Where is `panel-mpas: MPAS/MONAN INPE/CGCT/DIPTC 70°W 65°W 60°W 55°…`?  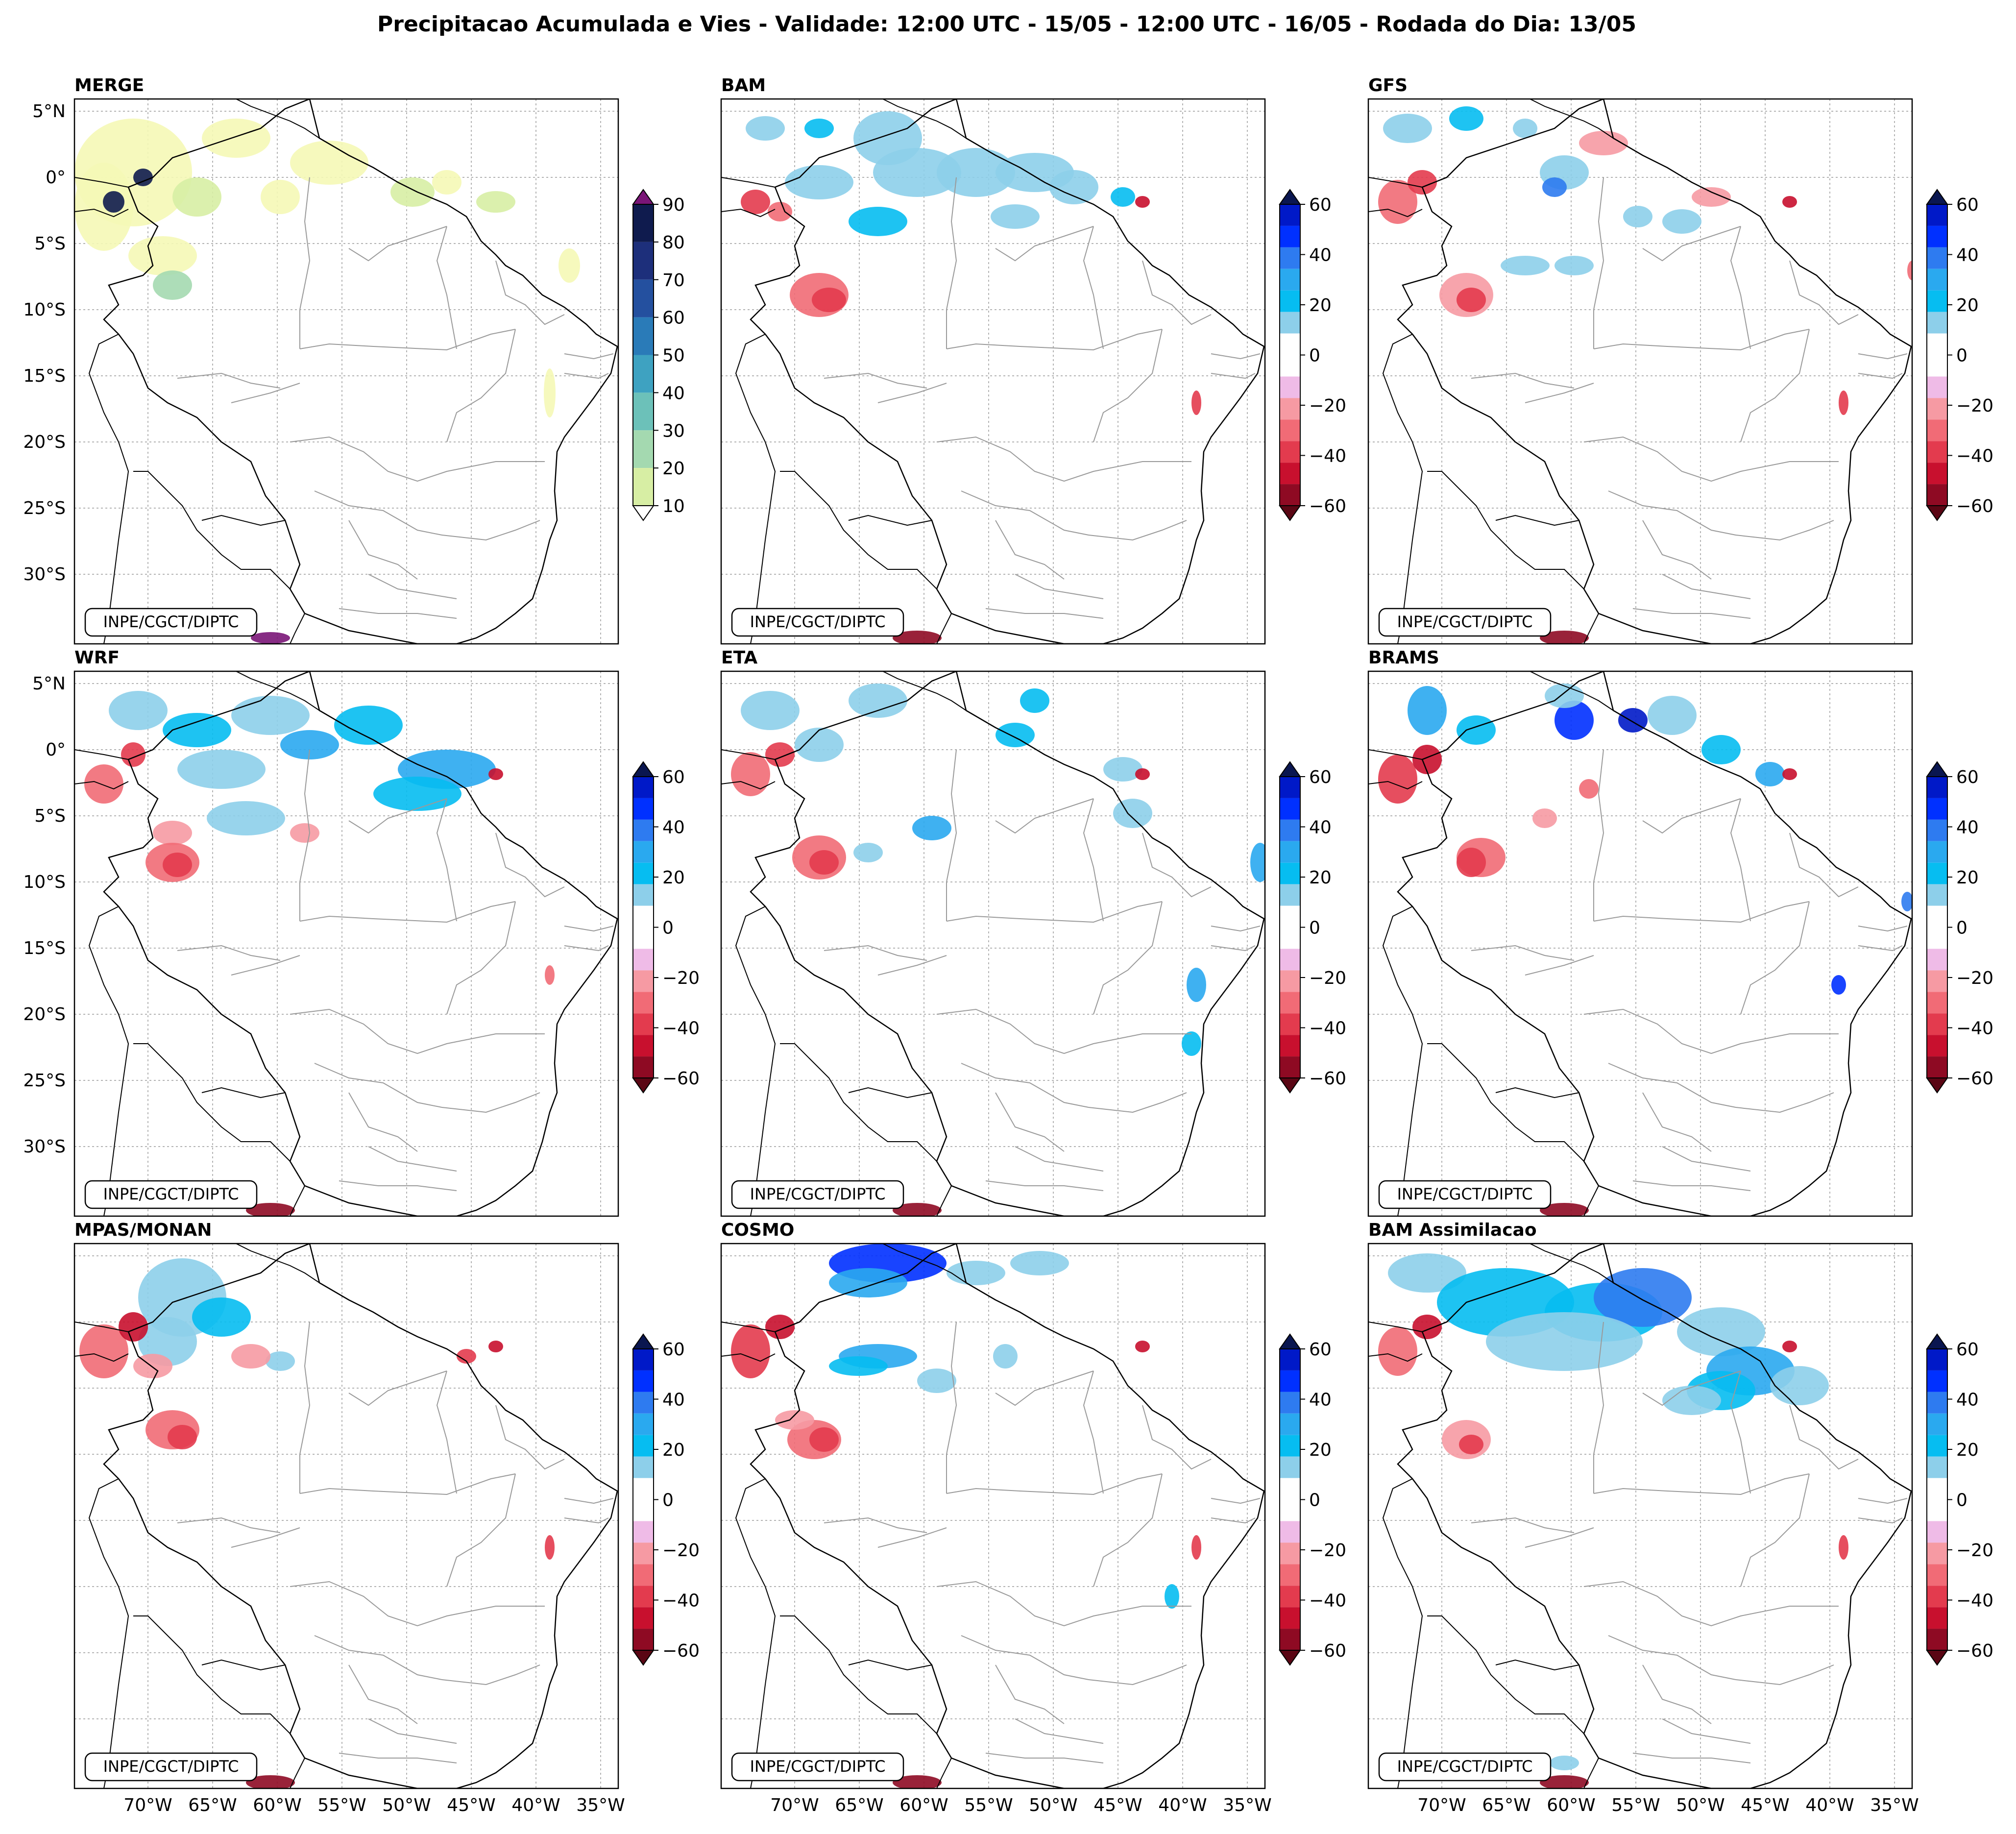 panel-mpas: MPAS/MONAN INPE/CGCT/DIPTC 70°W 65°W 60°W 55°… is located at coordinates (386, 1518).